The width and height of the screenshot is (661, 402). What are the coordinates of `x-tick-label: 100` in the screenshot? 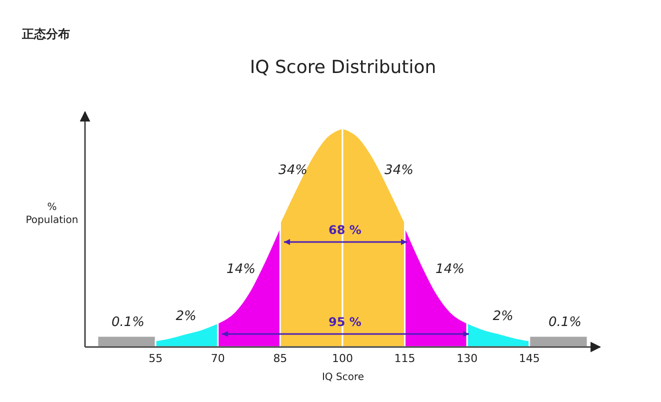 It's located at (342, 358).